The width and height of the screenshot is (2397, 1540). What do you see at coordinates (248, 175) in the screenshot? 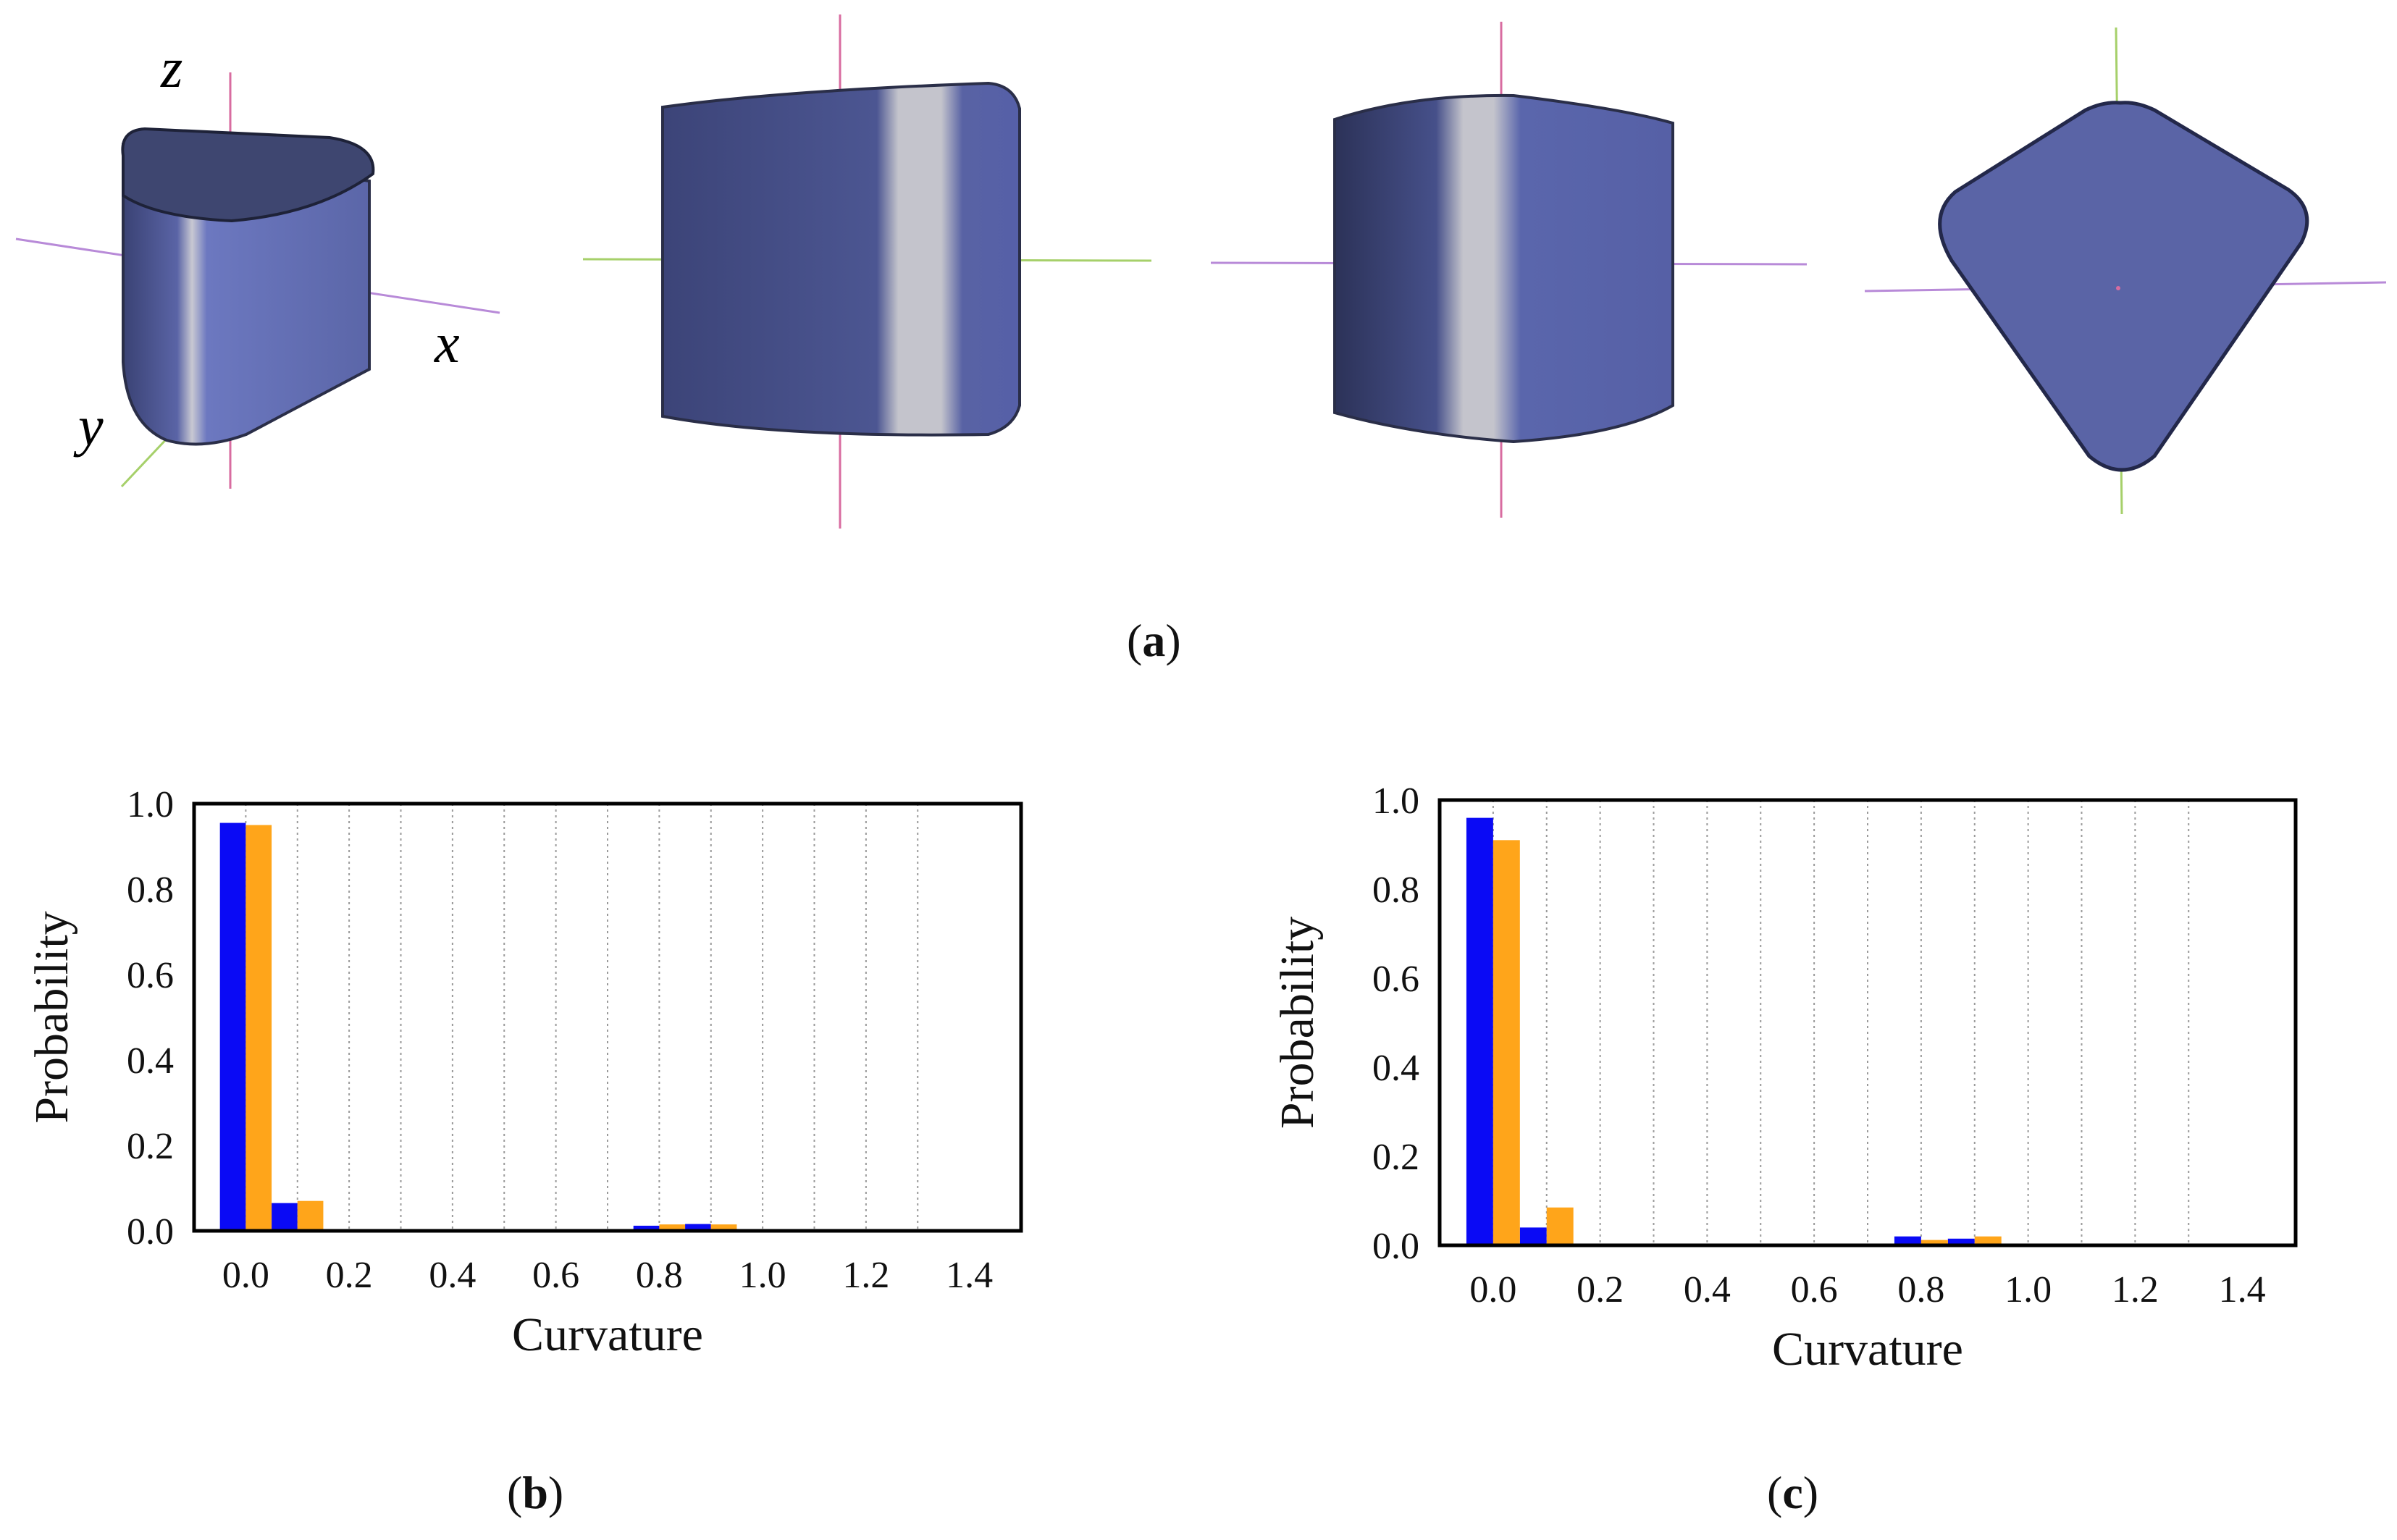
I see `shape-top` at bounding box center [248, 175].